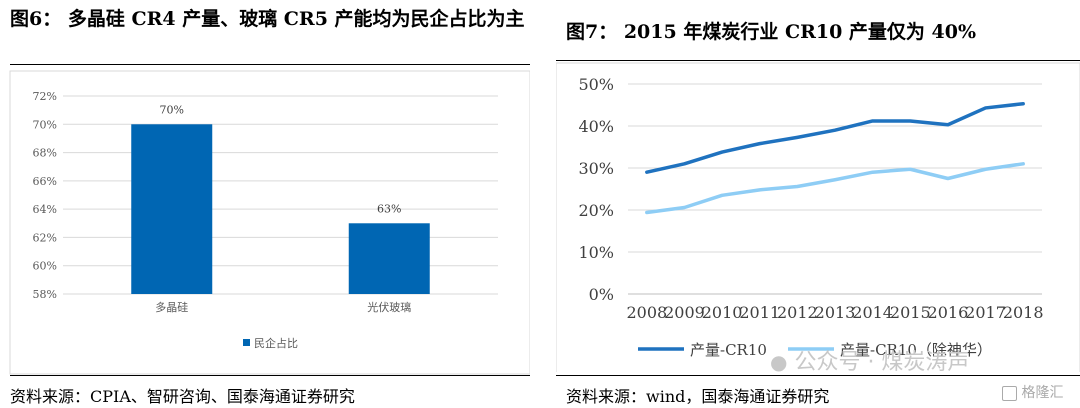 This screenshot has height=408, width=1080. I want to click on left-title-rule, so click(270, 64).